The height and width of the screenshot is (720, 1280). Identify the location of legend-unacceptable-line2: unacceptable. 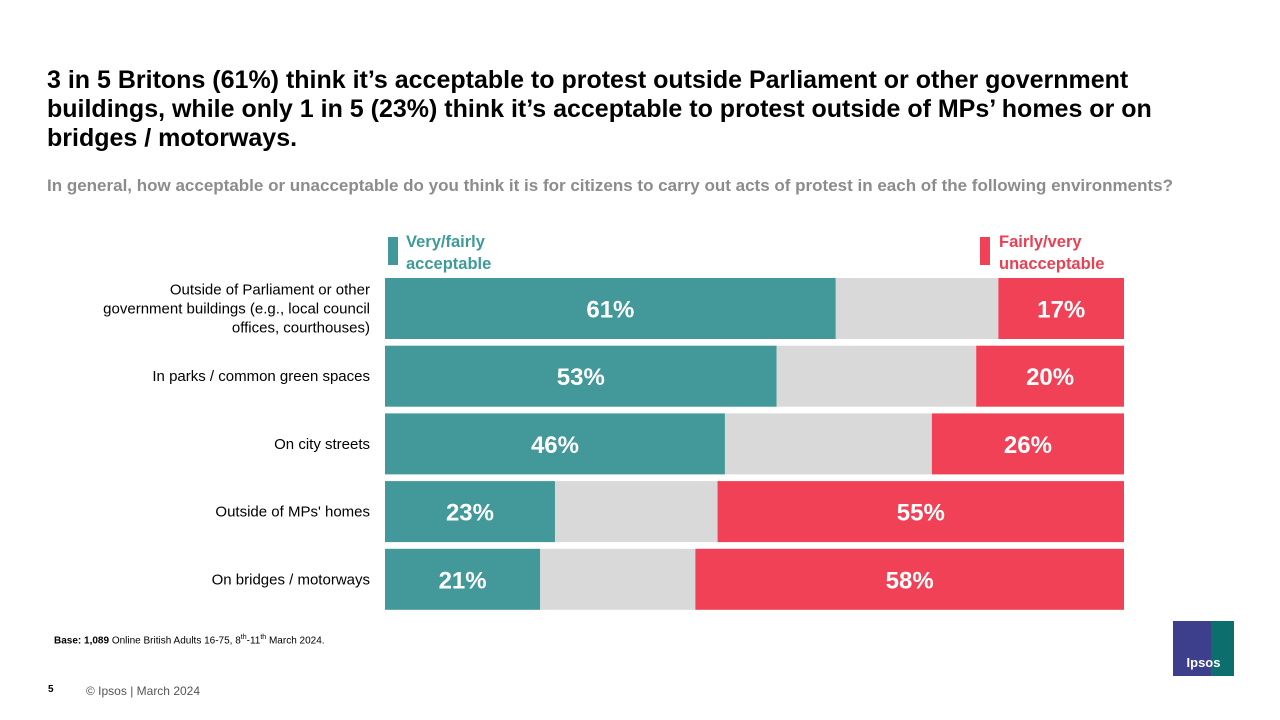
(1052, 264).